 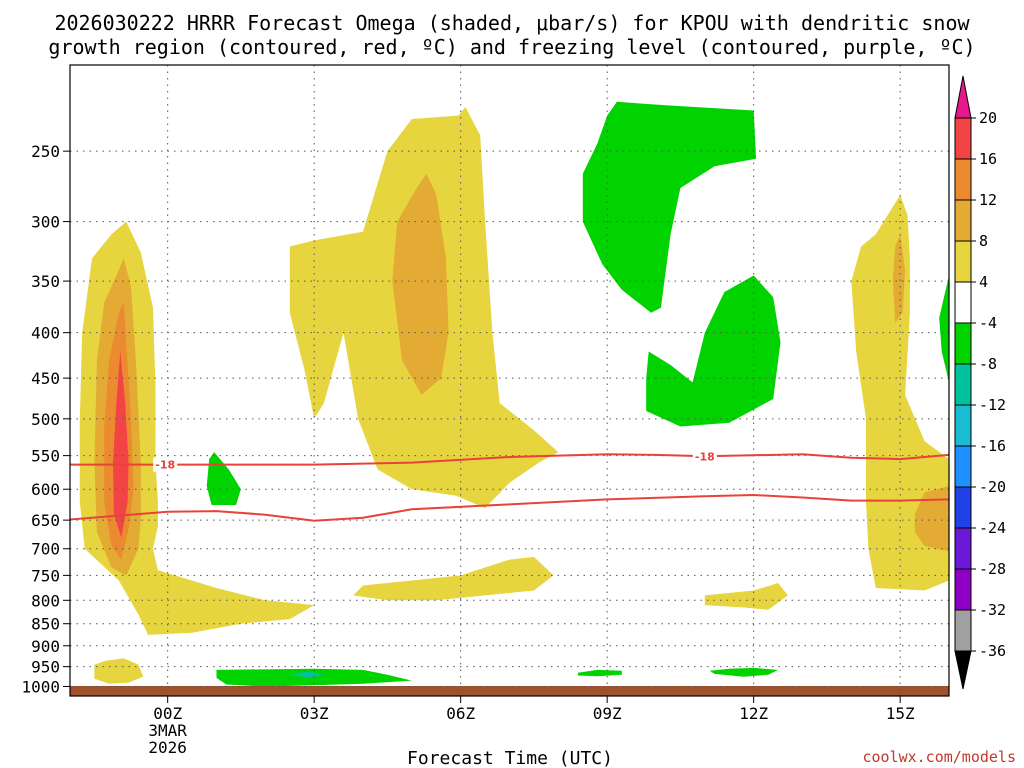 I want to click on colorbar-label-3: 8, so click(x=983, y=241).